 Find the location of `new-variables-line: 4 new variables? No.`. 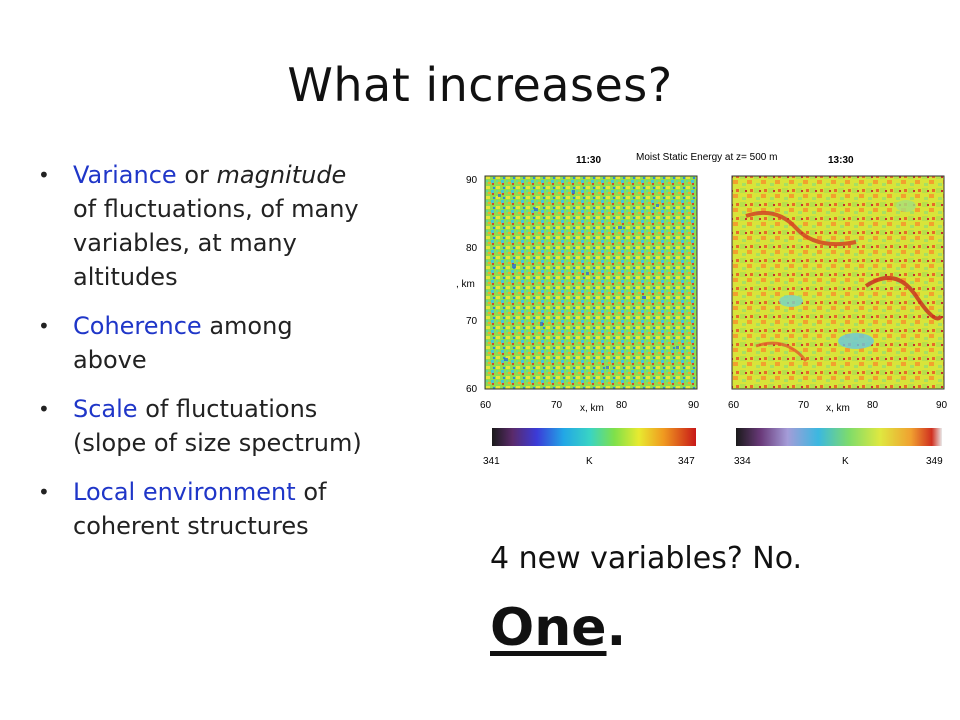

new-variables-line: 4 new variables? No. is located at coordinates (646, 558).